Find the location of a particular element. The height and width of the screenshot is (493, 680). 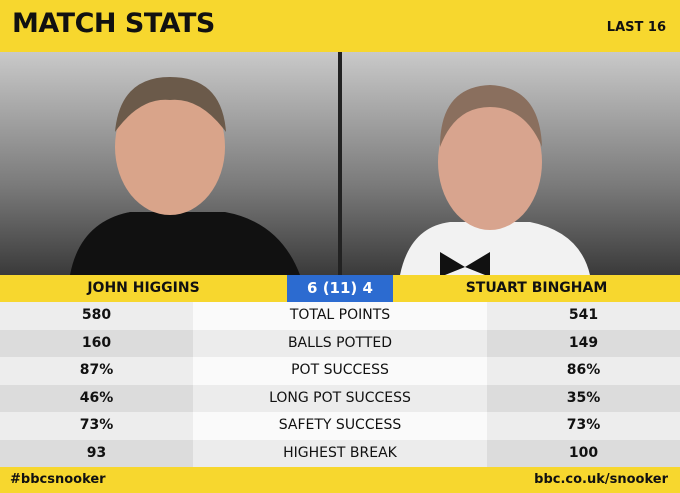

stat-label: LONG POT SUCCESS is located at coordinates (340, 398).